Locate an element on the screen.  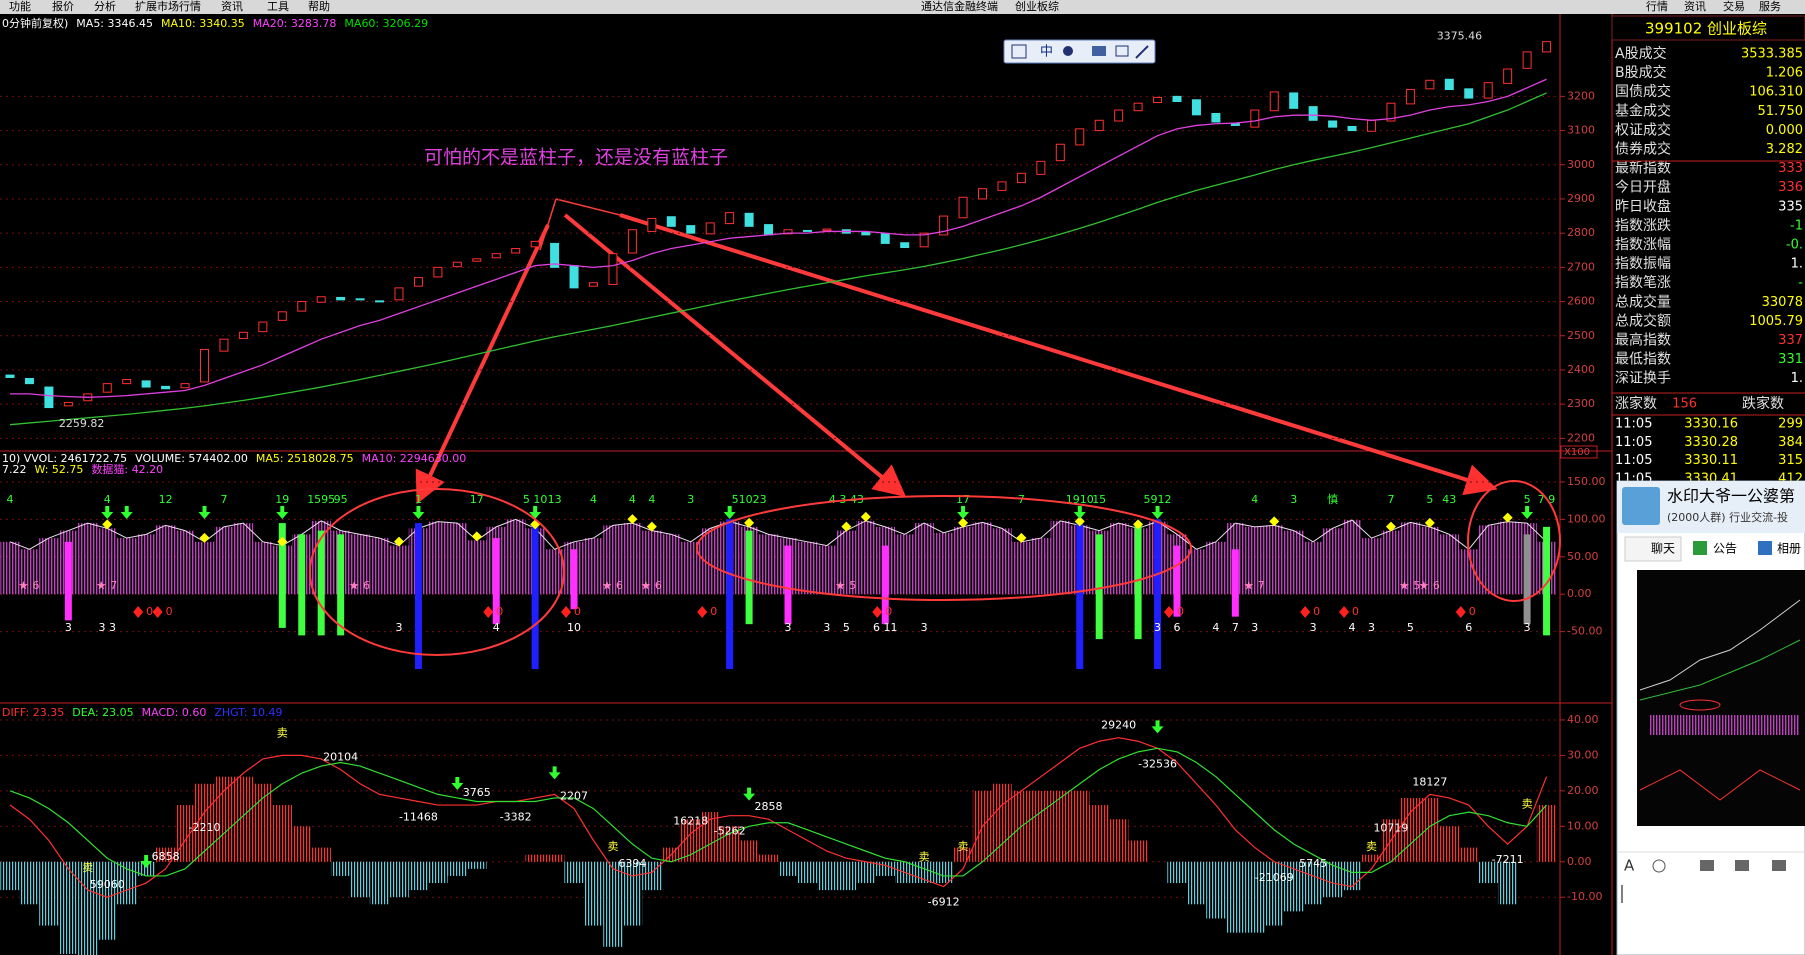
menu-item: 交易 is located at coordinates (1734, 6).